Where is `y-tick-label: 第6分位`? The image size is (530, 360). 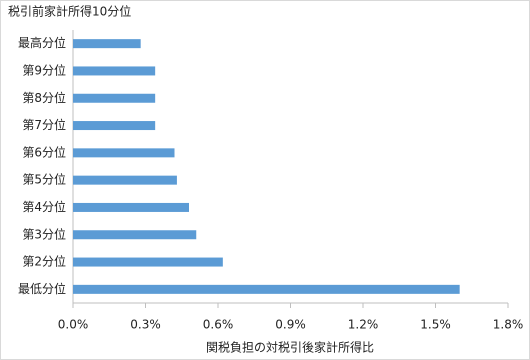
y-tick-label: 第6分位 is located at coordinates (44, 151).